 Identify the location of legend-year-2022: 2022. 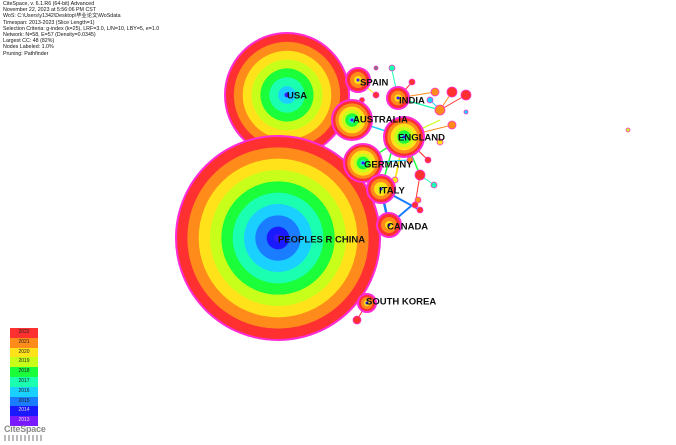
(24, 333).